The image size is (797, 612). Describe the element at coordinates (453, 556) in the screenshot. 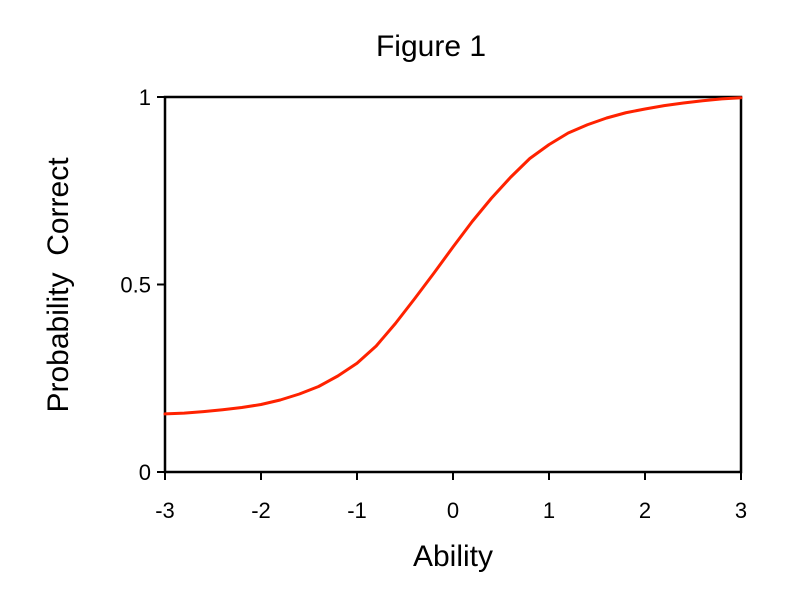

I see `x-axis-label: Ability` at that location.